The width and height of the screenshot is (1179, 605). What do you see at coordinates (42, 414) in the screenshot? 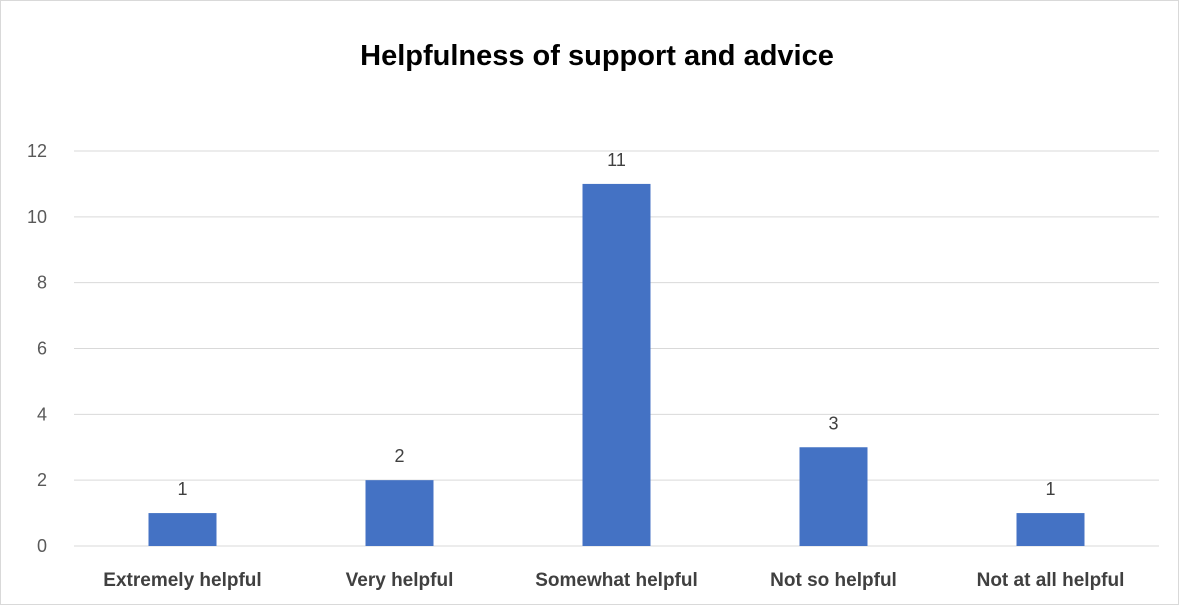
I see `y-tick-label: 4` at bounding box center [42, 414].